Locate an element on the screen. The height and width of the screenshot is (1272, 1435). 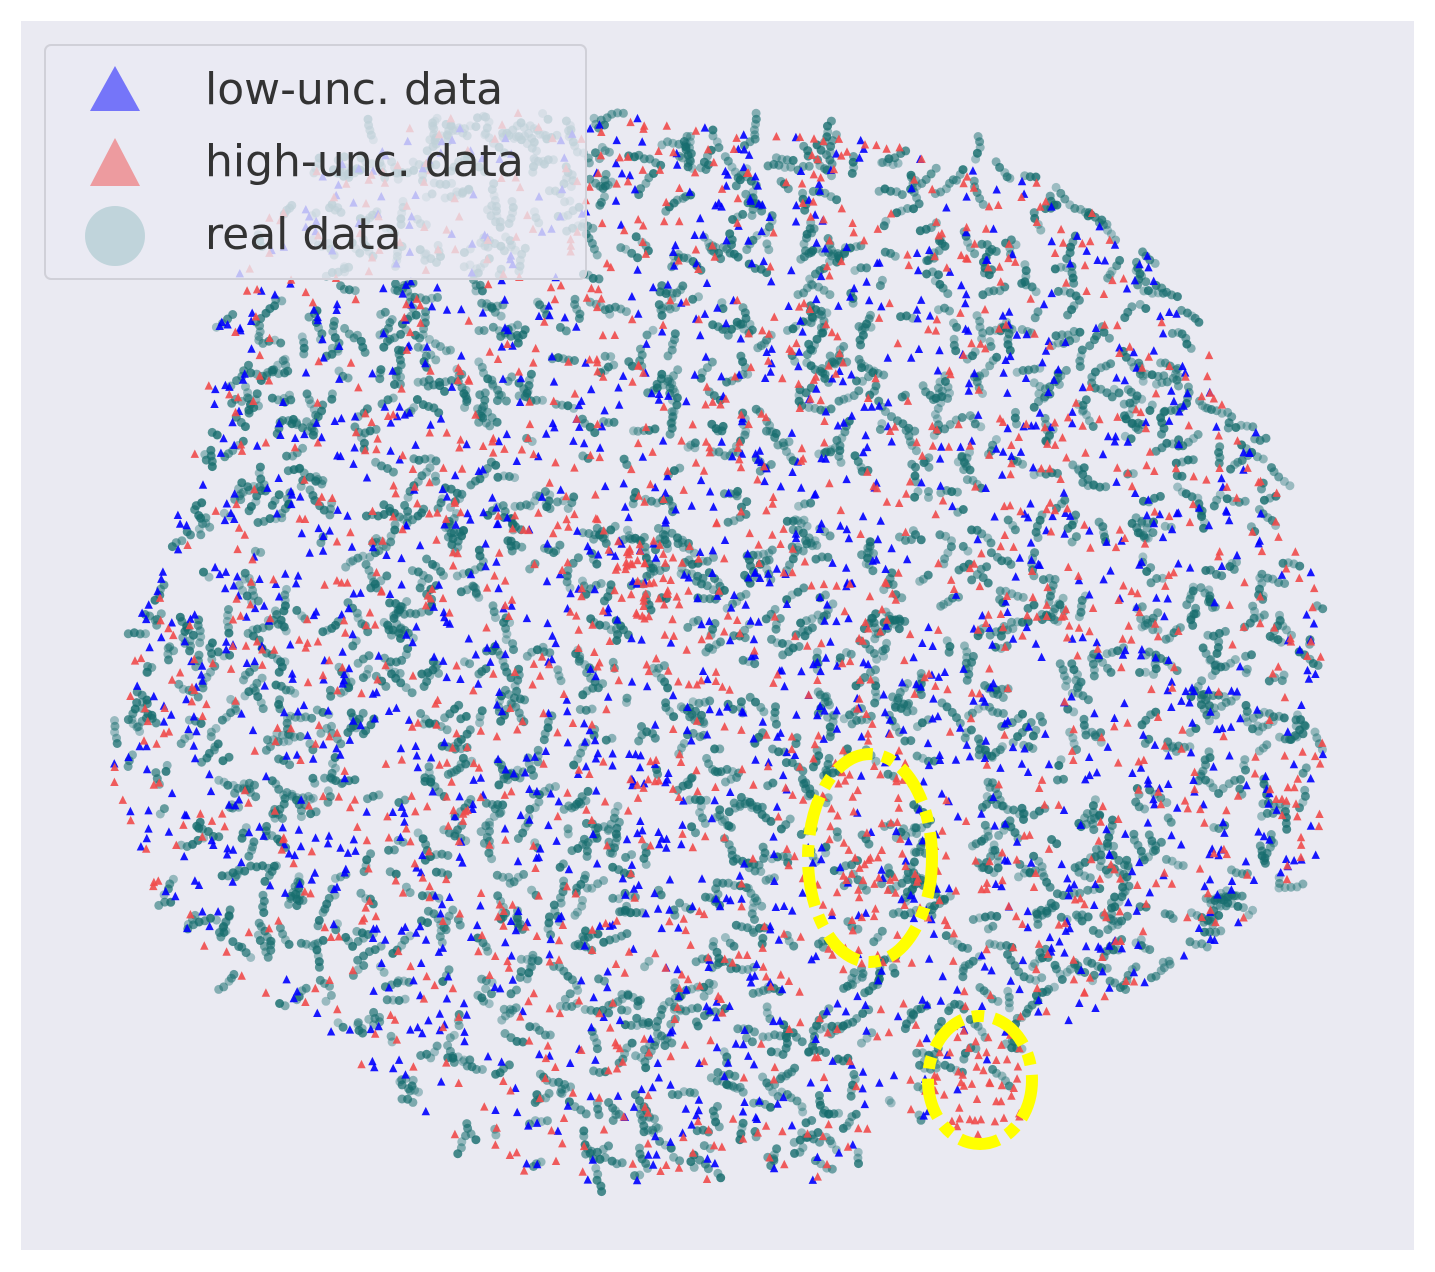
real-data-point-1994 is located at coordinates (665, 1040).